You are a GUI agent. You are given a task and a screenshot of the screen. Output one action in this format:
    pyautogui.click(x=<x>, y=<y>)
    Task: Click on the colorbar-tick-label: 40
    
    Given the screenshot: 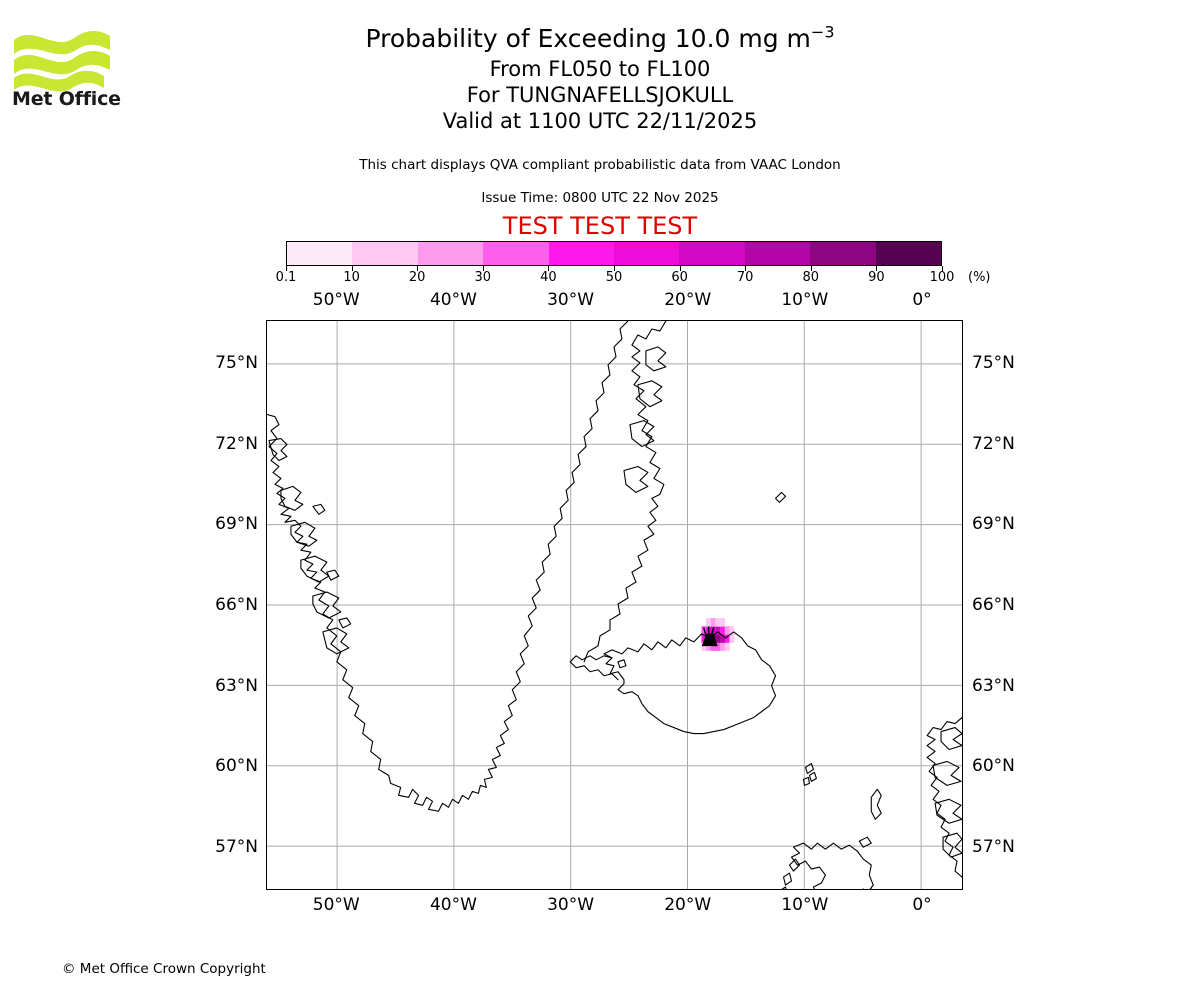 What is the action you would take?
    pyautogui.click(x=548, y=277)
    